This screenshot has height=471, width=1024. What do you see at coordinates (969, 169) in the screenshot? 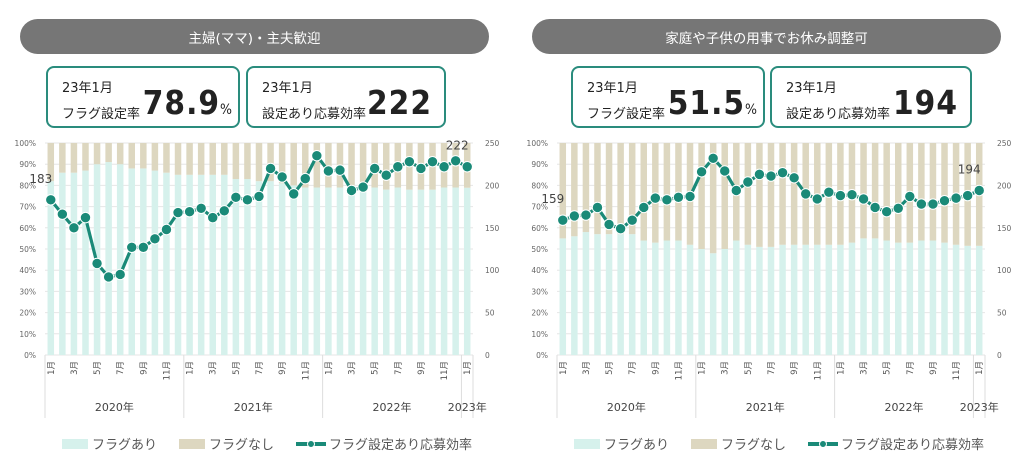
I see `data-label: 194` at bounding box center [969, 169].